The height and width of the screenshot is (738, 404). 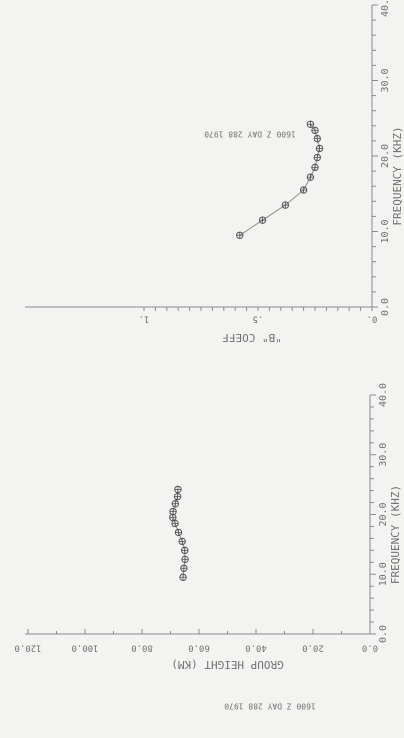 I want to click on value-axis-label: GROUP HEIGHT (KM), so click(x=227, y=664).